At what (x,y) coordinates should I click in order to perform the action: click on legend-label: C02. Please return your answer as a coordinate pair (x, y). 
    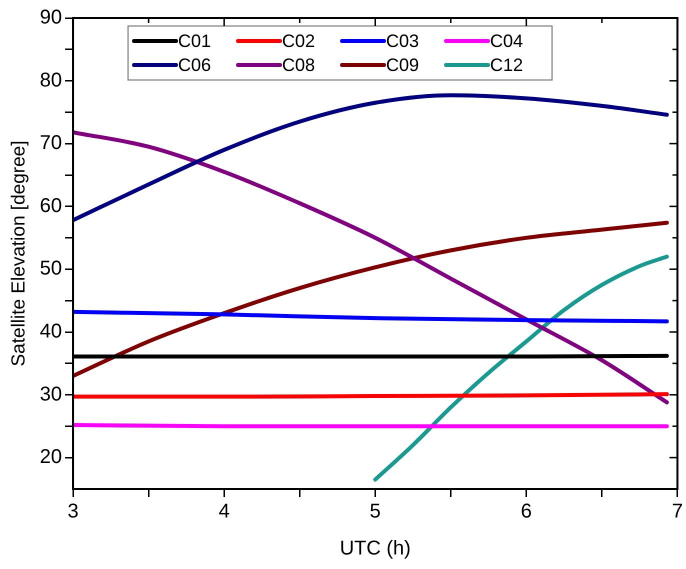
    Looking at the image, I should click on (299, 40).